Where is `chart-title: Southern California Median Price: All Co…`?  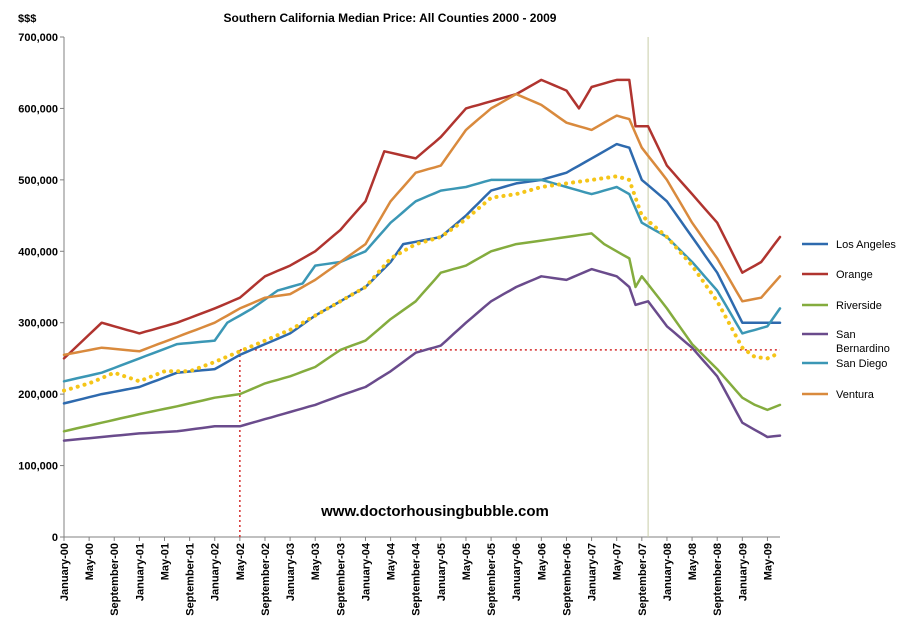 chart-title: Southern California Median Price: All Co… is located at coordinates (390, 18).